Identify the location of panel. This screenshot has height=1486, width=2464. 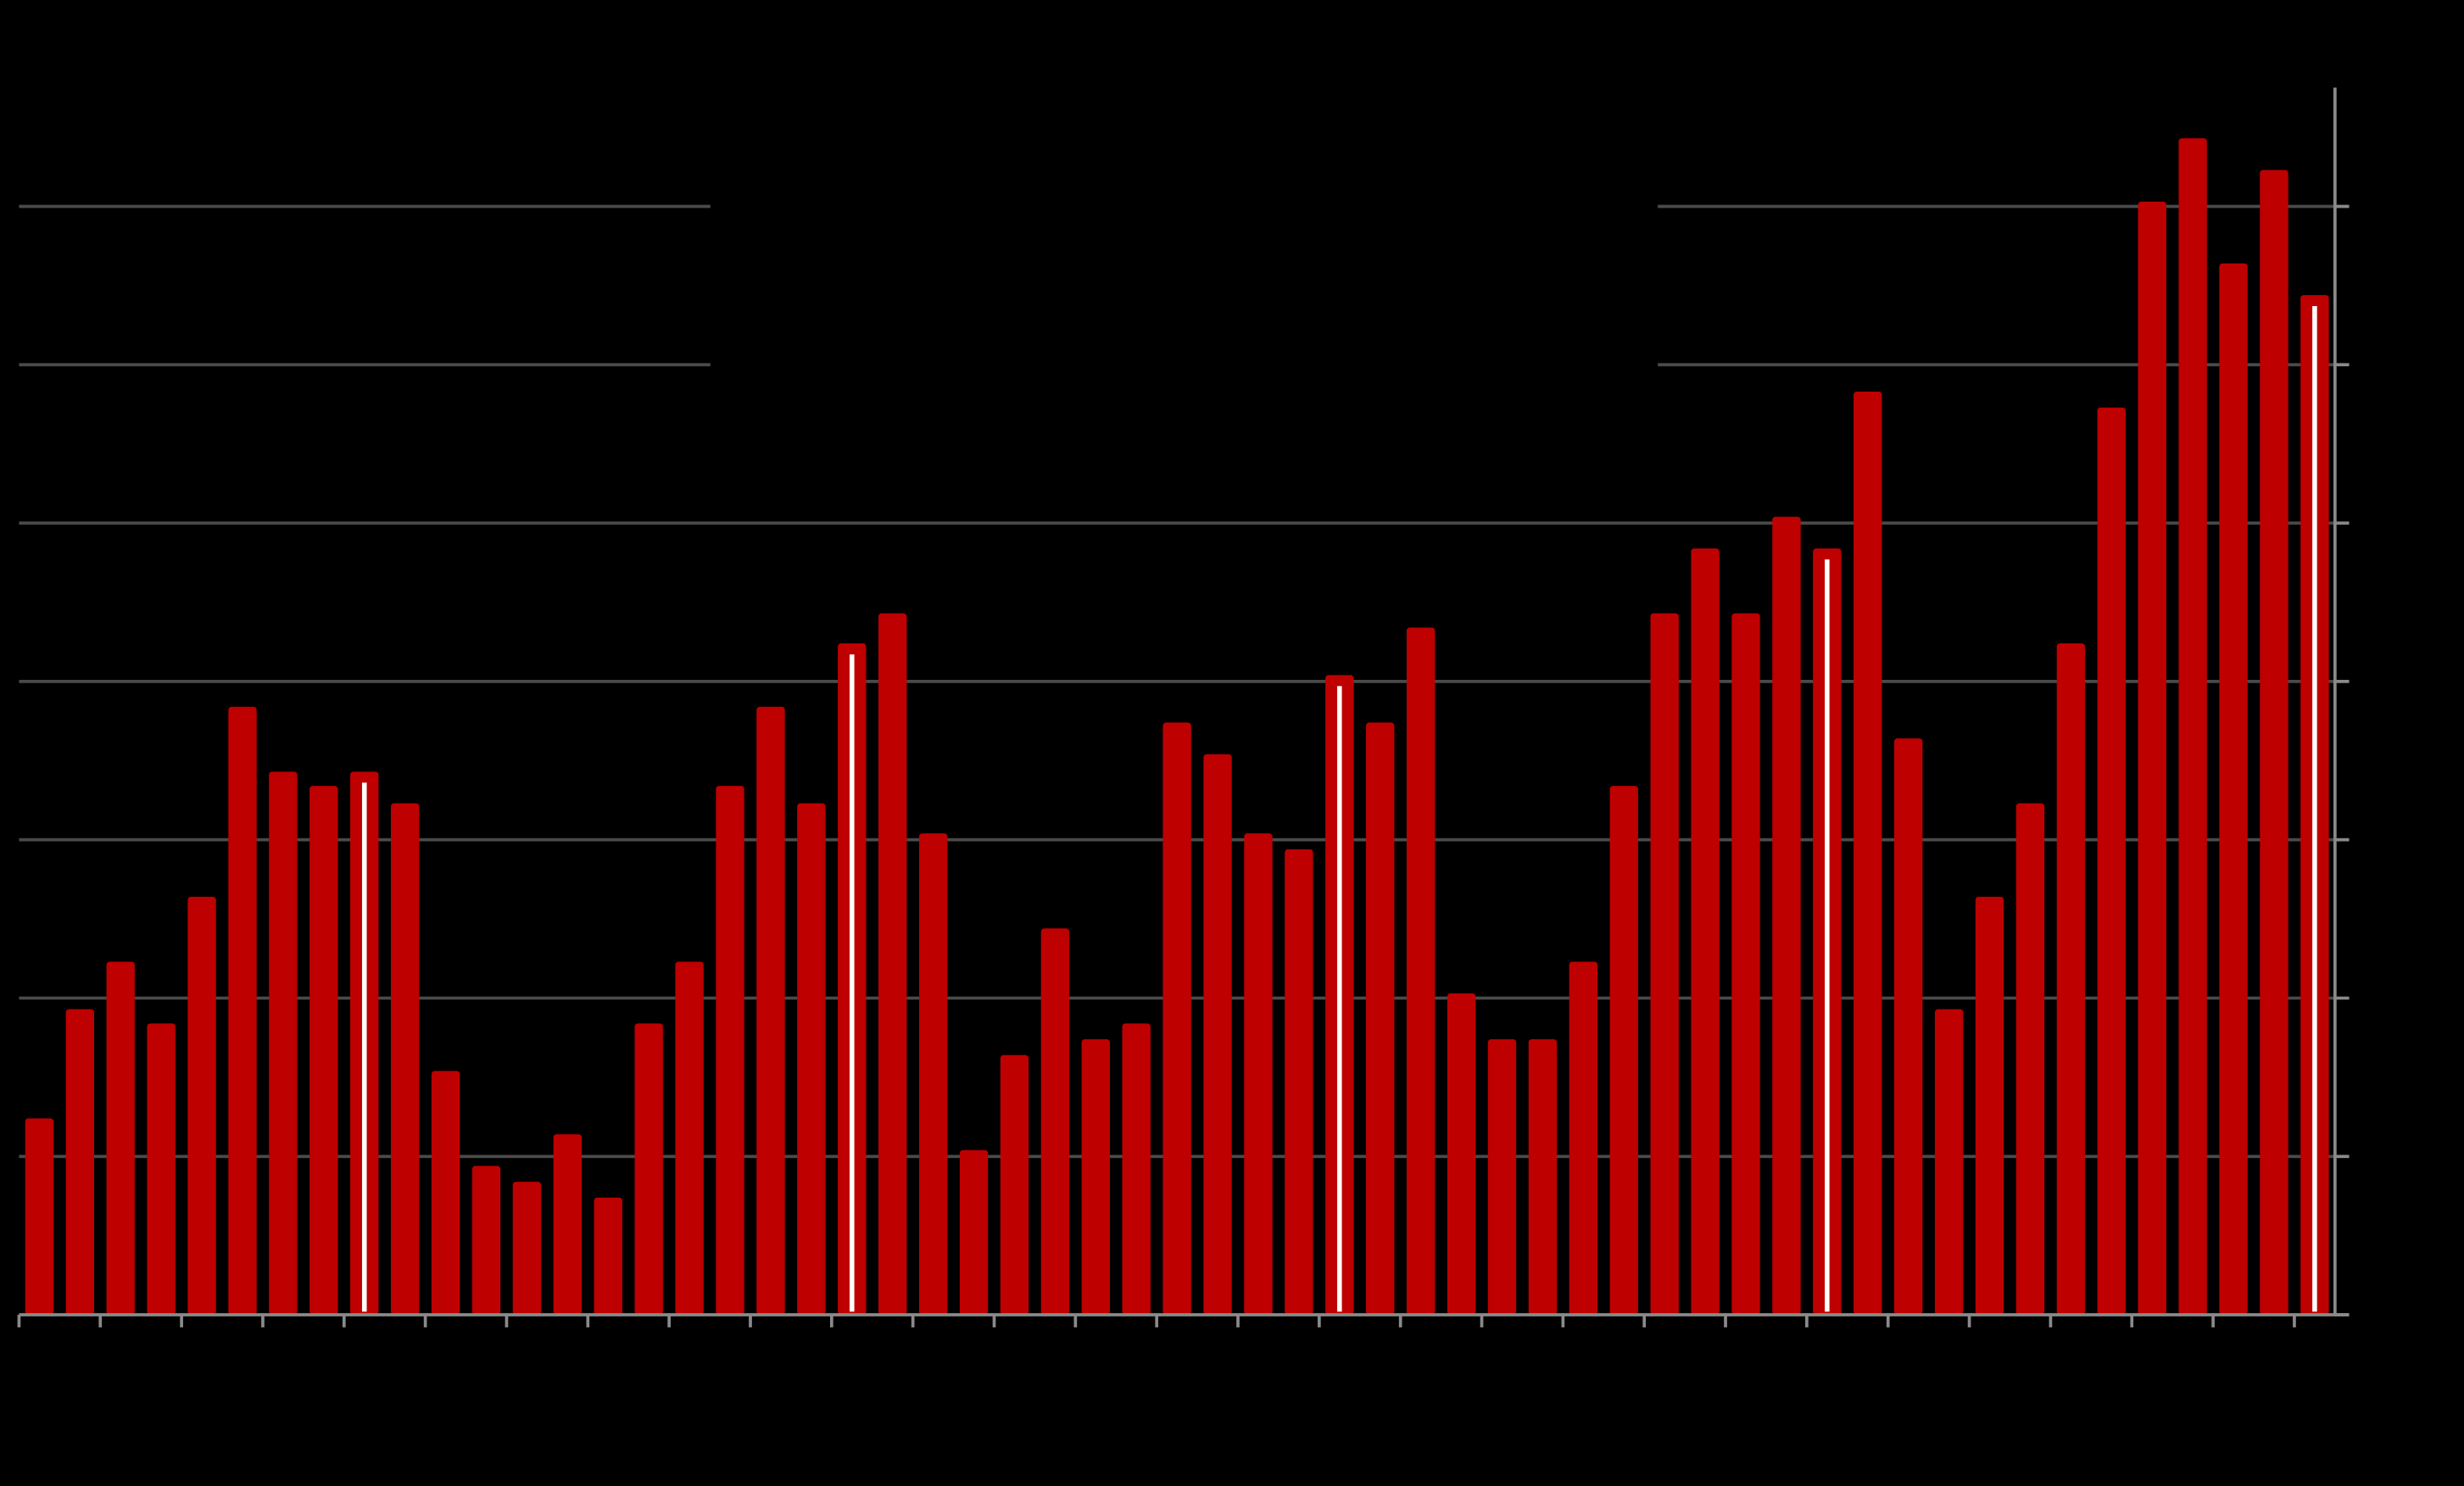
(1184, 282).